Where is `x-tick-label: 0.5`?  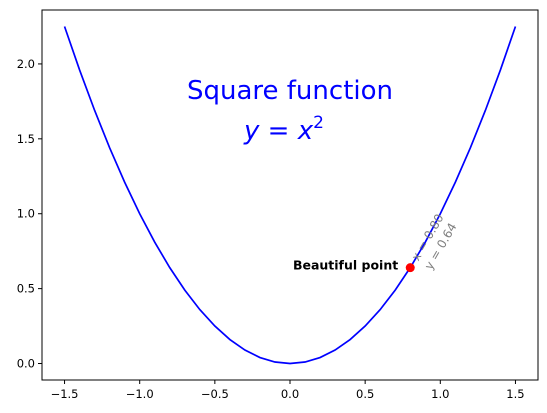
x-tick-label: 0.5 is located at coordinates (365, 394).